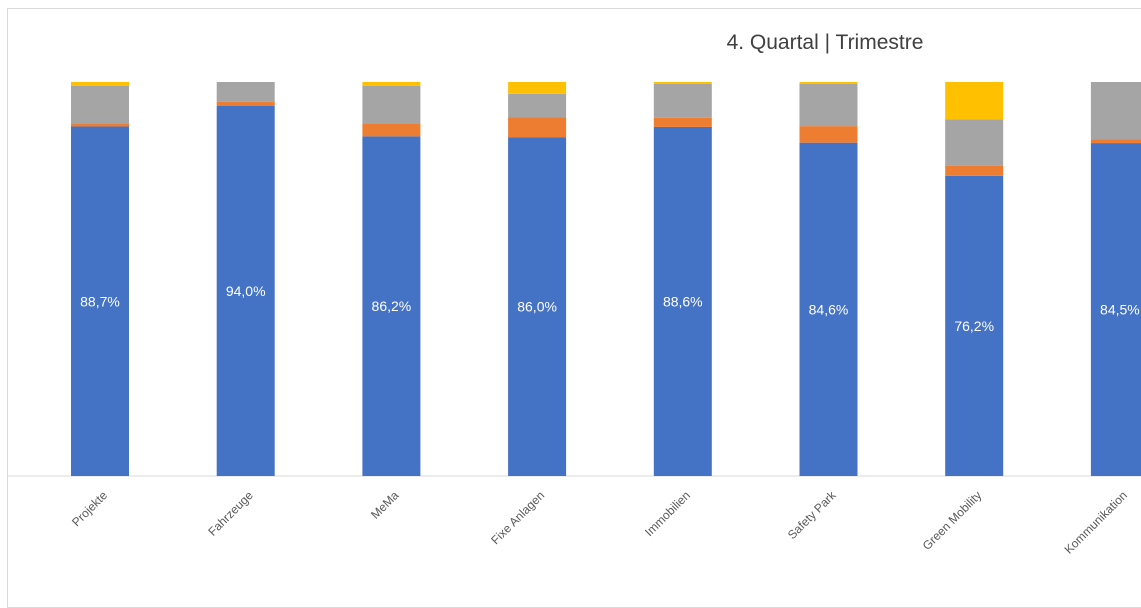  I want to click on x-tick-label: Immobilien, so click(667, 513).